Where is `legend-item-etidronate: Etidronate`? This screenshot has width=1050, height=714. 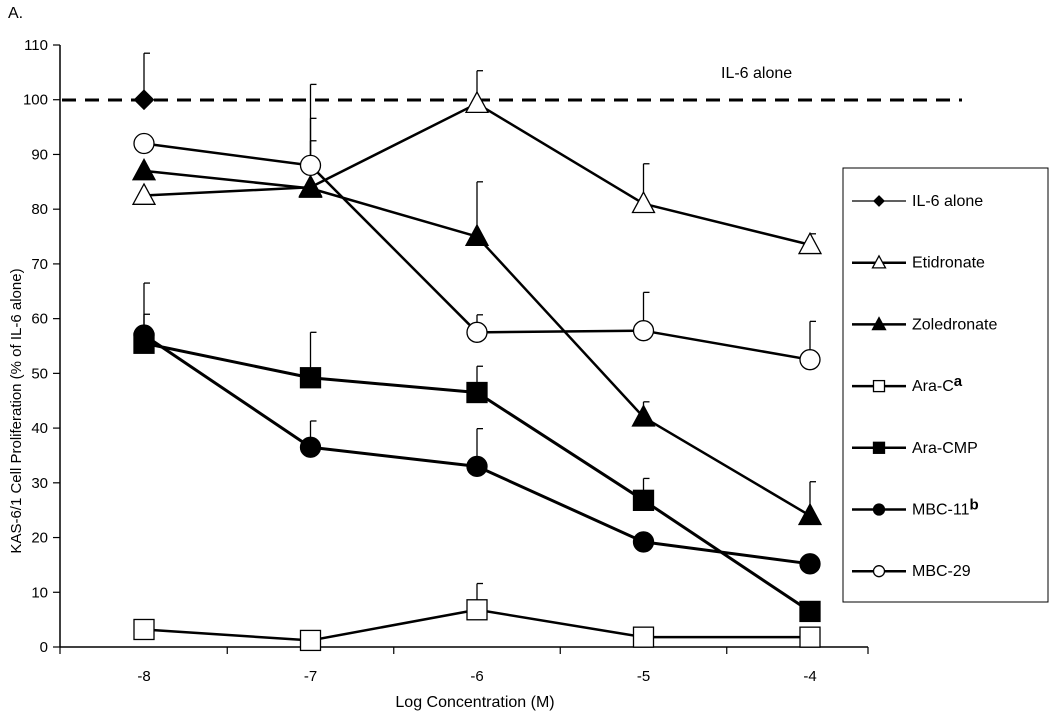 legend-item-etidronate: Etidronate is located at coordinates (918, 263).